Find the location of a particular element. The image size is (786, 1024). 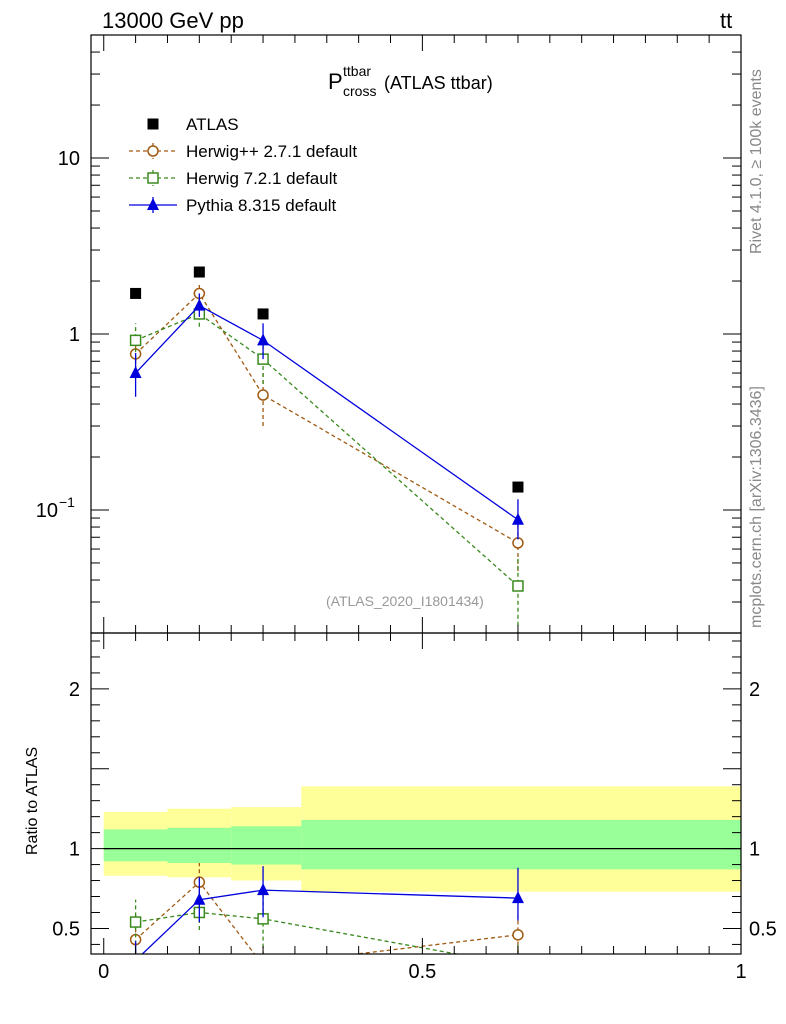

process-label-base: tt is located at coordinates (726, 20).